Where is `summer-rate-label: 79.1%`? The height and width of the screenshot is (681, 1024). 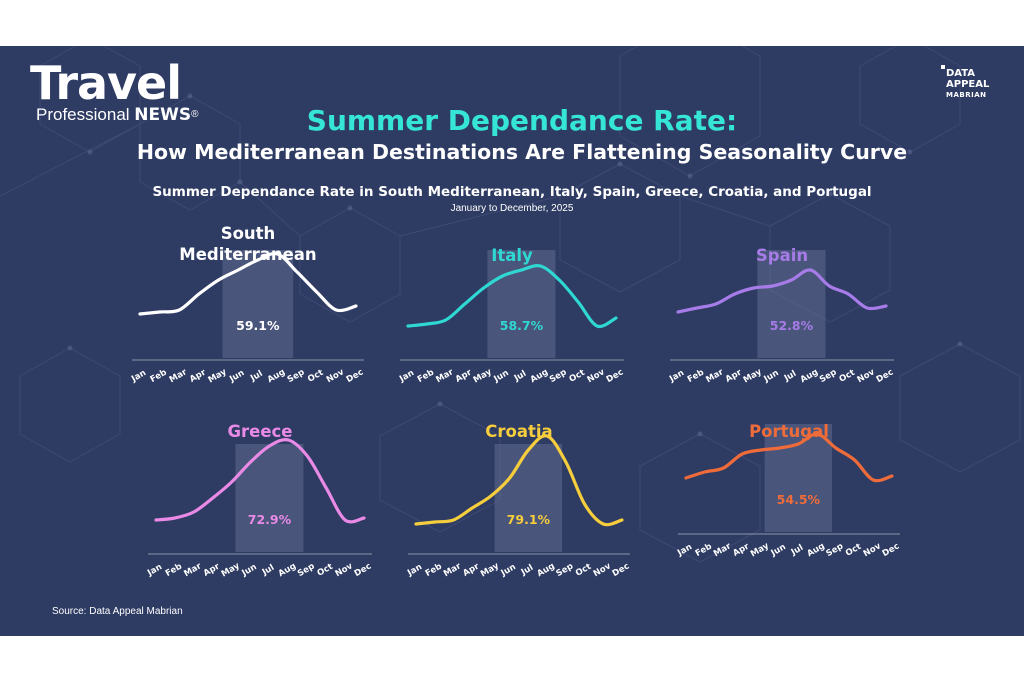 summer-rate-label: 79.1% is located at coordinates (529, 519).